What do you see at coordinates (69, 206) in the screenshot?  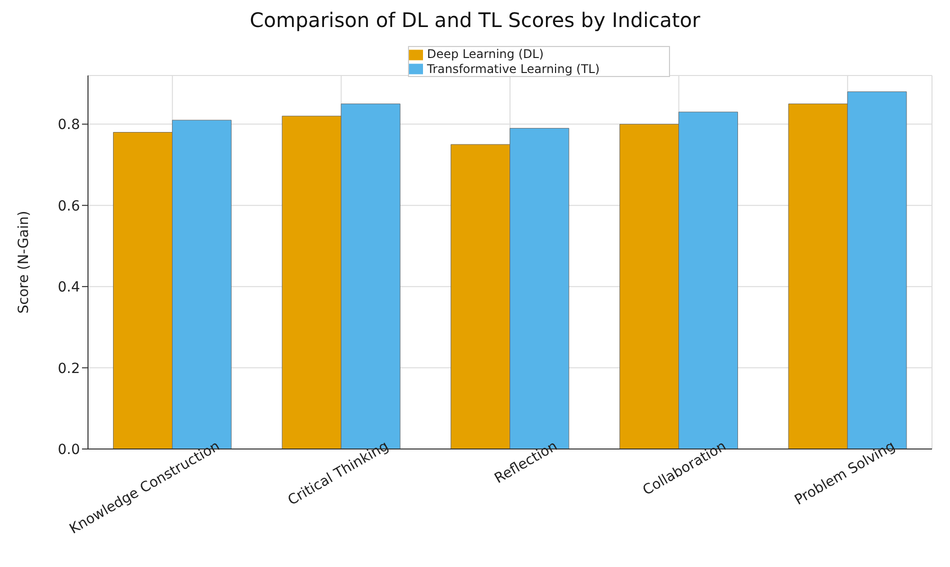 I see `y-tick-label: 0.6` at bounding box center [69, 206].